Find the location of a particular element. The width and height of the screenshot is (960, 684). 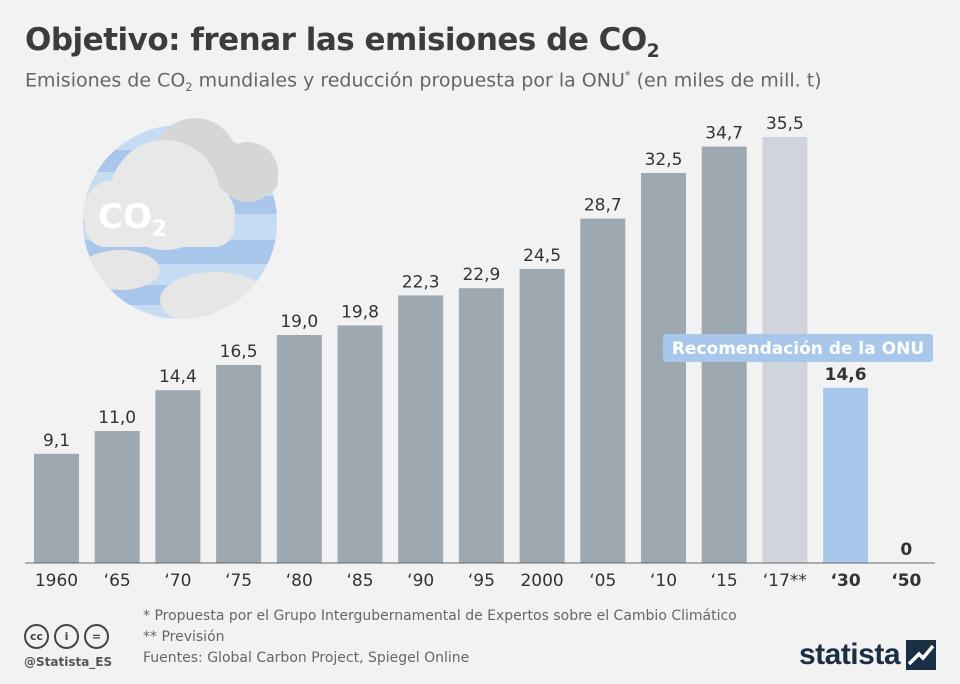

x-tick-label-1: ‘65 is located at coordinates (117, 581).